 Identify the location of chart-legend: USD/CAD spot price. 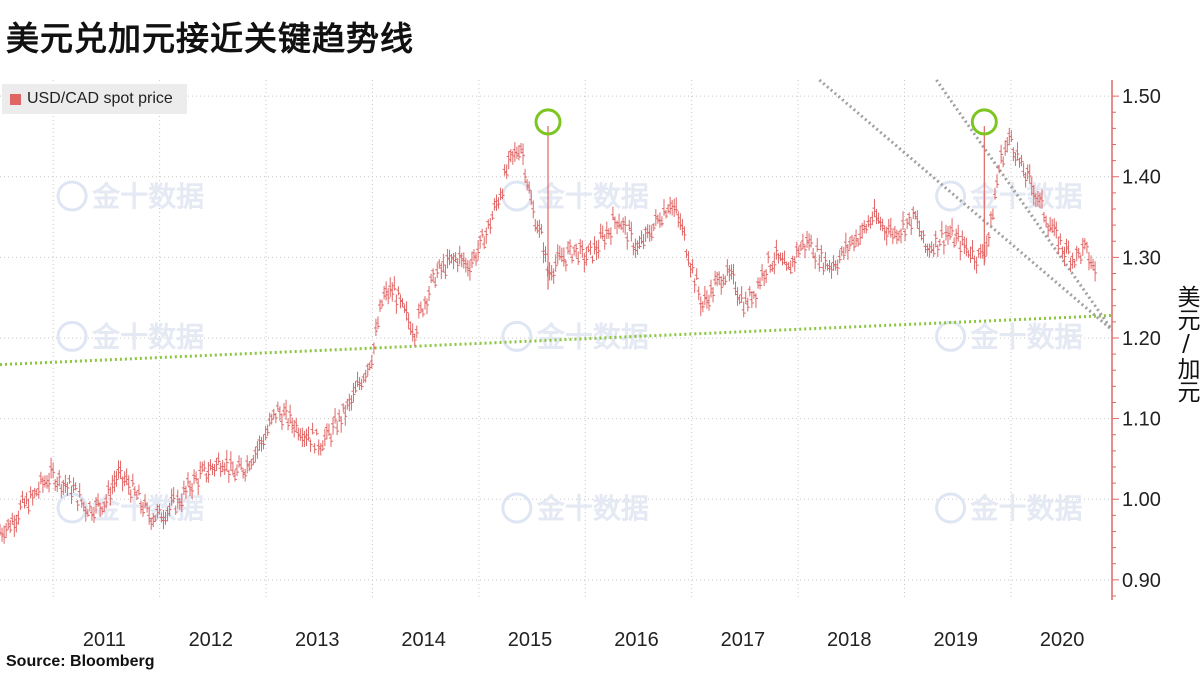
(94, 99).